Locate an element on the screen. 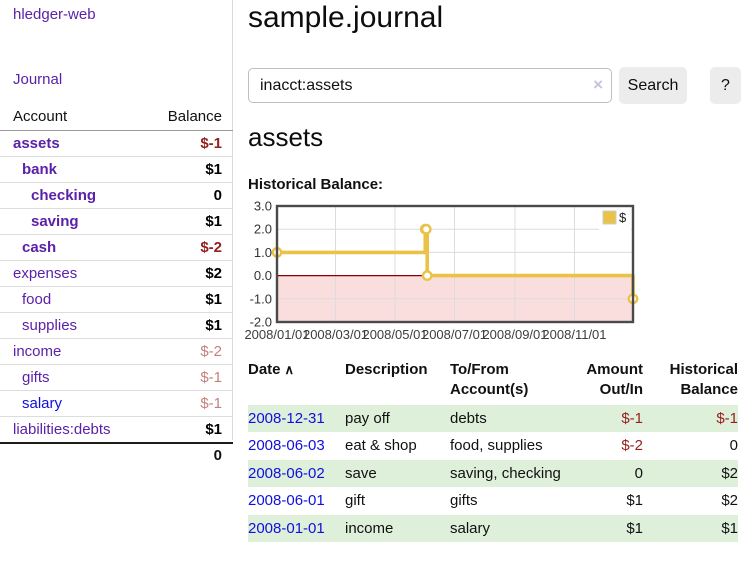  description-column-header: Description is located at coordinates (386, 369).